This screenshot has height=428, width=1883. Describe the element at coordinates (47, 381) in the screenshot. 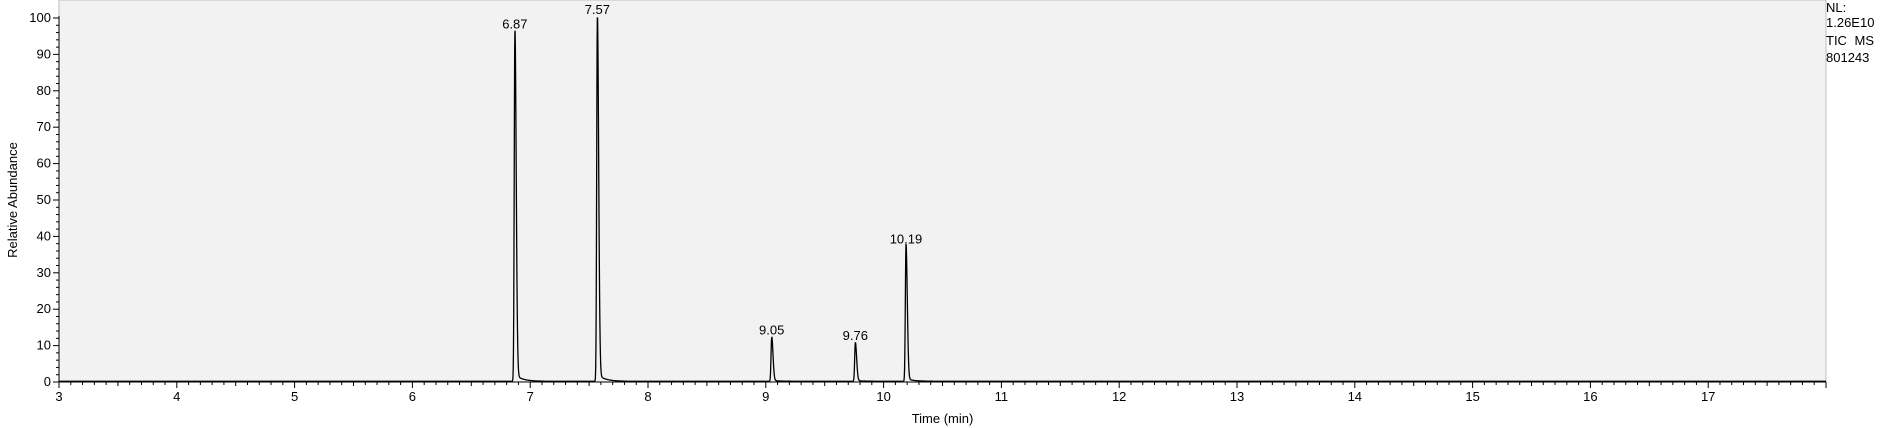

I see `y-tick-label: 0` at that location.